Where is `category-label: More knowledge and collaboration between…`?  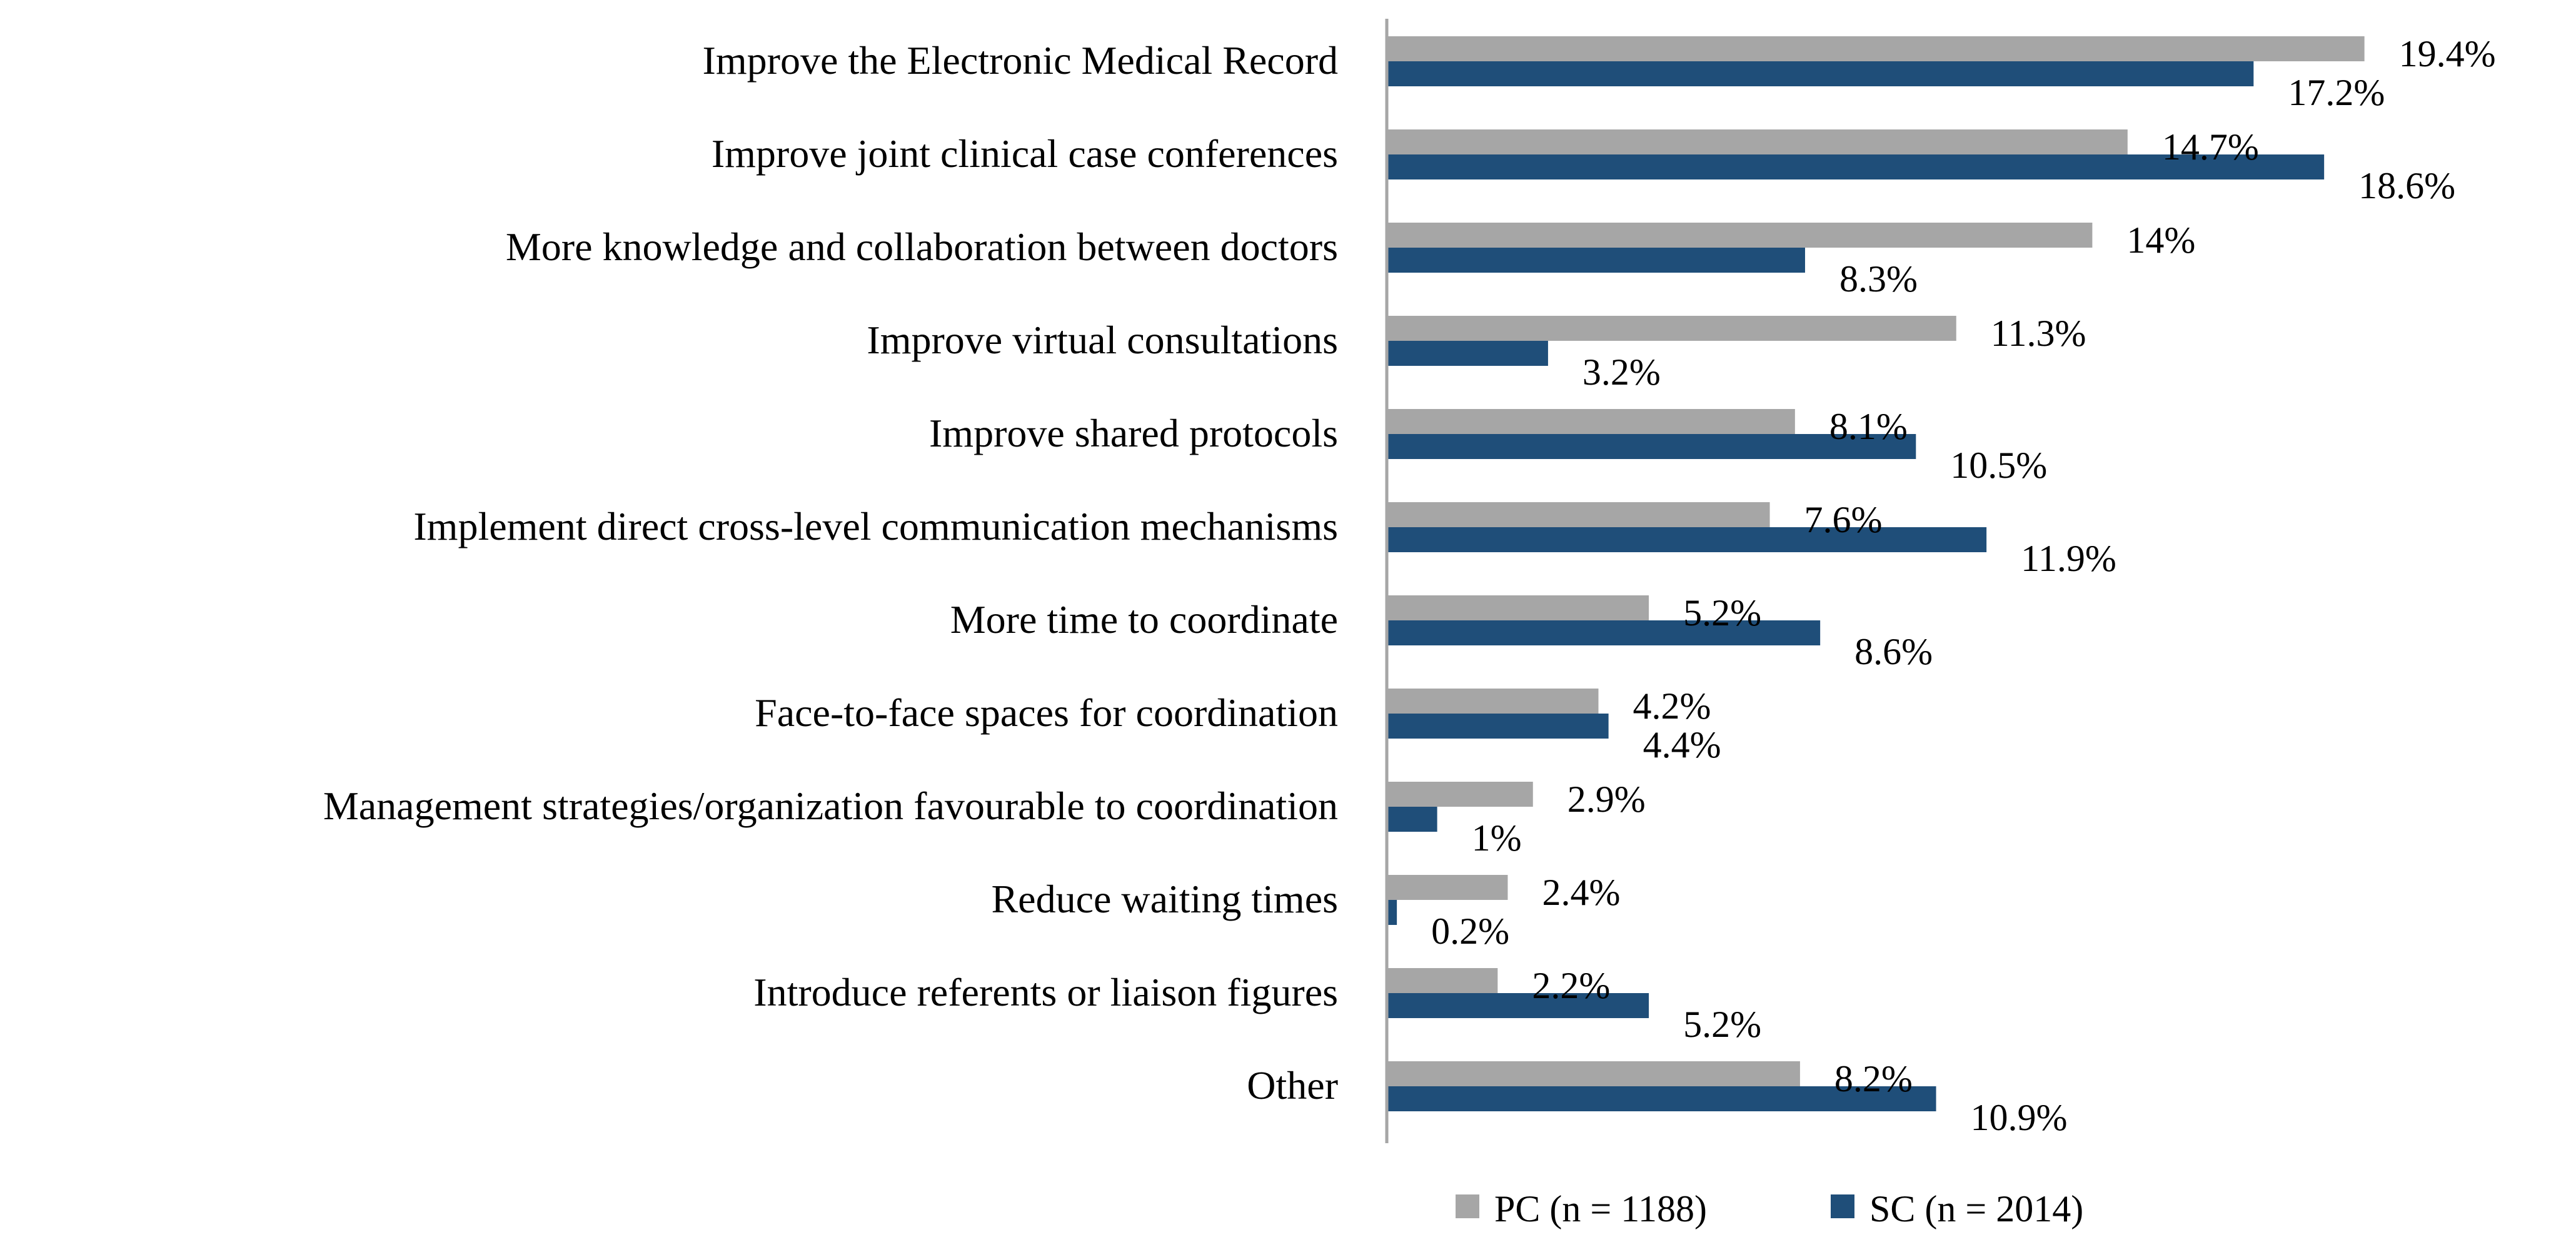
category-label: More knowledge and collaboration between… is located at coordinates (922, 247).